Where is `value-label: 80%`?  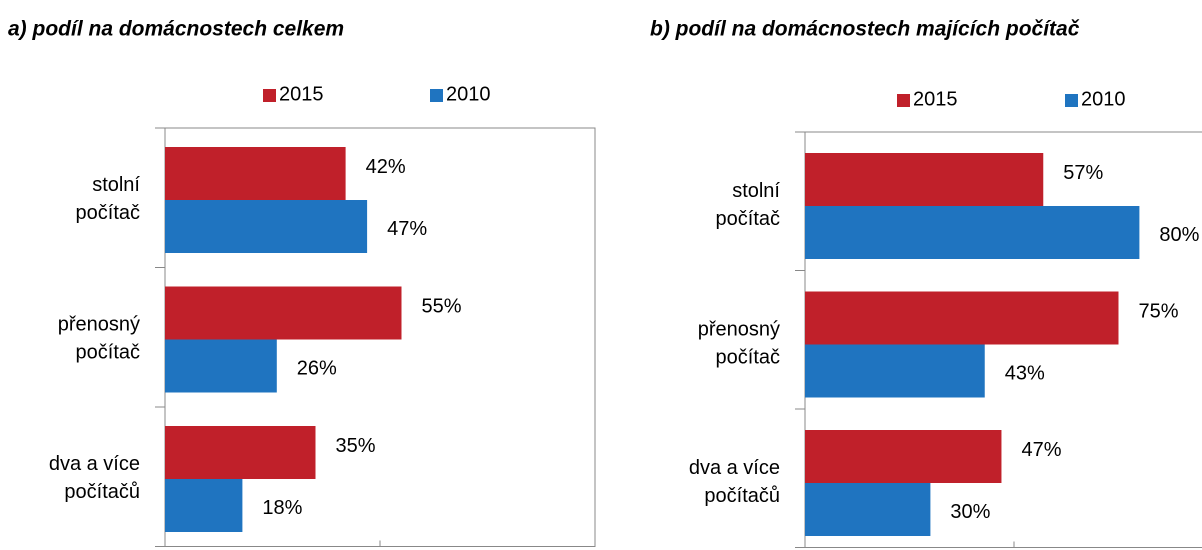 value-label: 80% is located at coordinates (1179, 235).